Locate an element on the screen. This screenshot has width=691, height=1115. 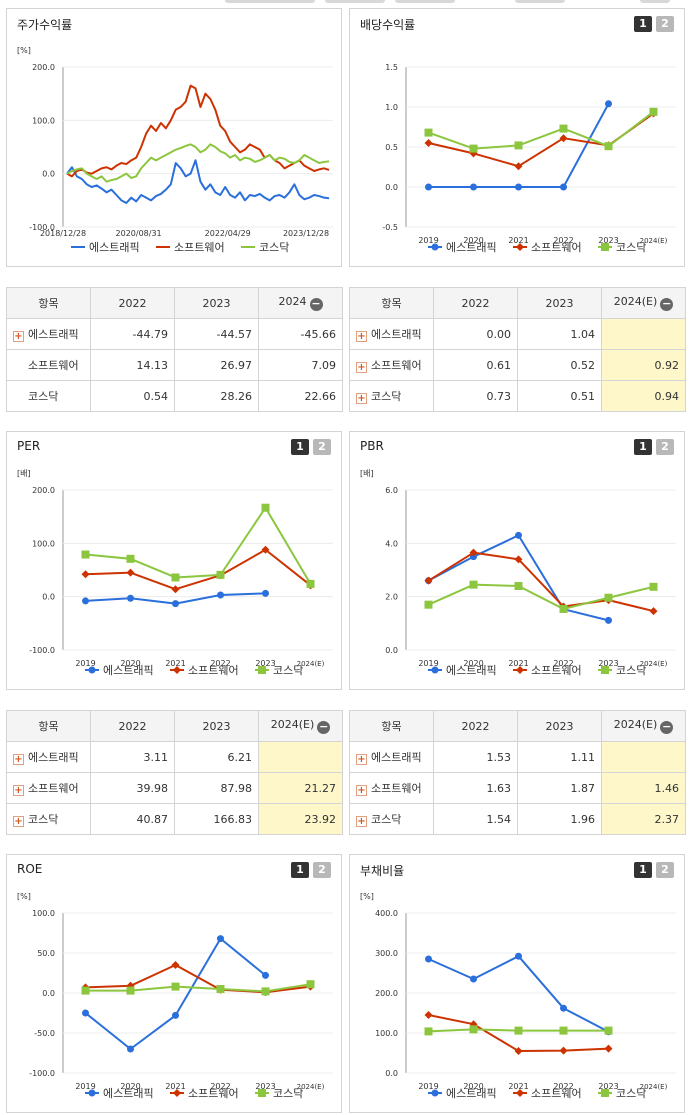
y-tick-label: 0.5 is located at coordinates (391, 147).